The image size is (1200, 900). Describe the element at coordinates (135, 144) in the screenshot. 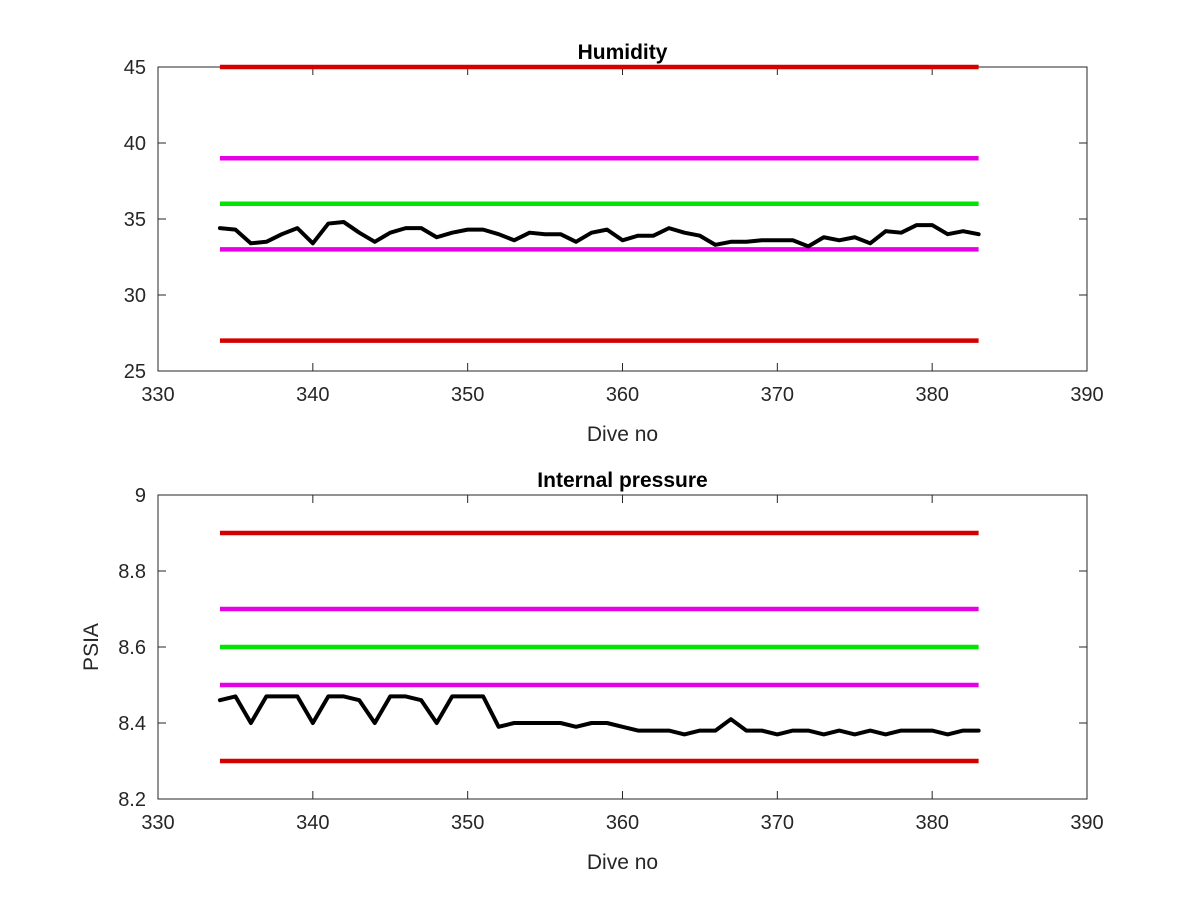

I see `y-tick-label: 40` at that location.